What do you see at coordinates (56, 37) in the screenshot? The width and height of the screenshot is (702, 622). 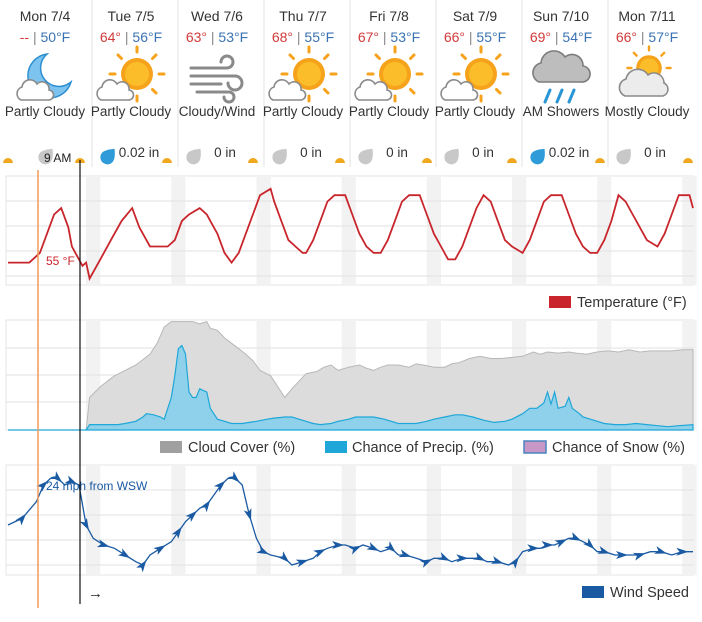 I see `low-temp: 50°F` at bounding box center [56, 37].